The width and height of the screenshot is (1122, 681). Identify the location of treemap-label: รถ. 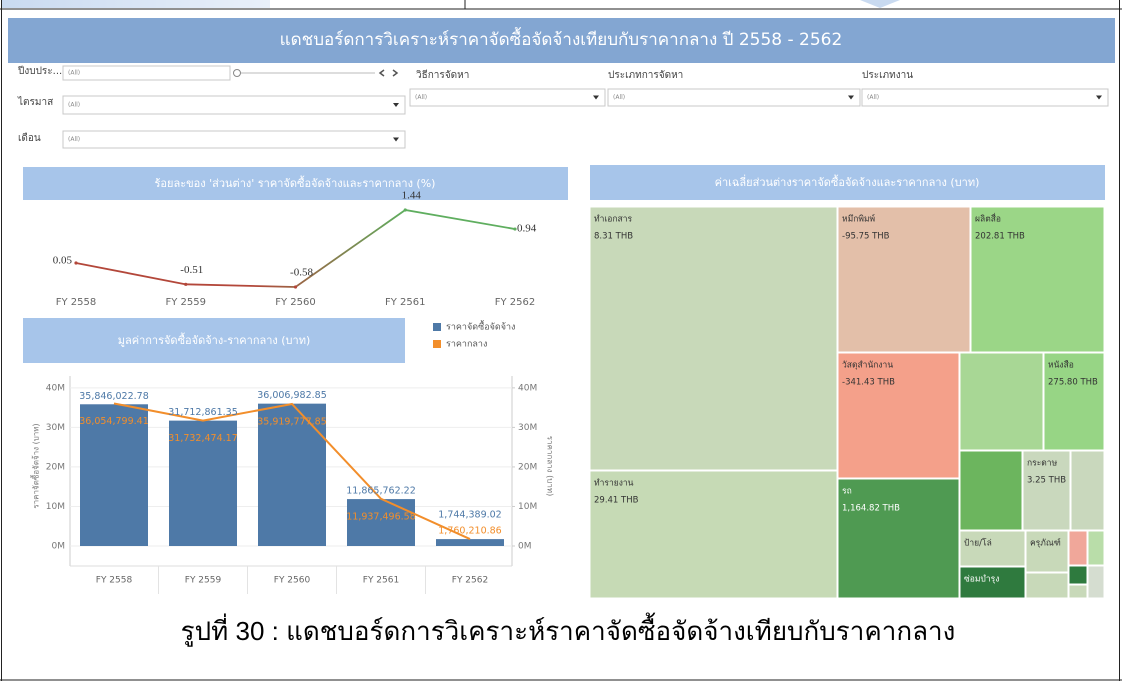
(847, 492).